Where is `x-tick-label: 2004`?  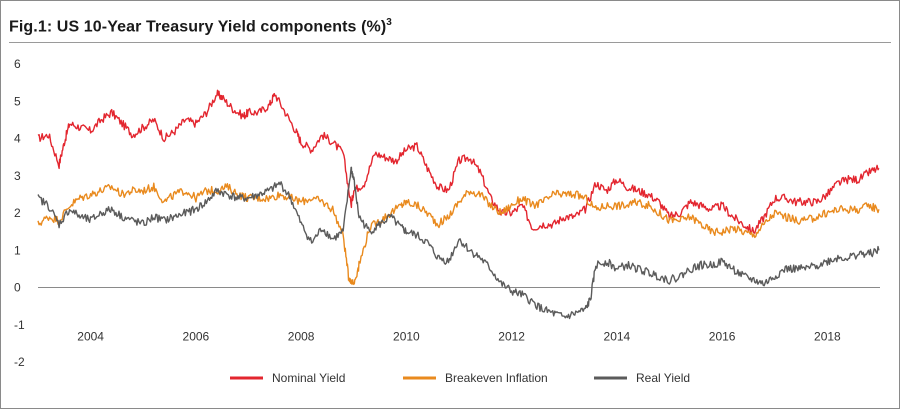
x-tick-label: 2004 is located at coordinates (90, 337).